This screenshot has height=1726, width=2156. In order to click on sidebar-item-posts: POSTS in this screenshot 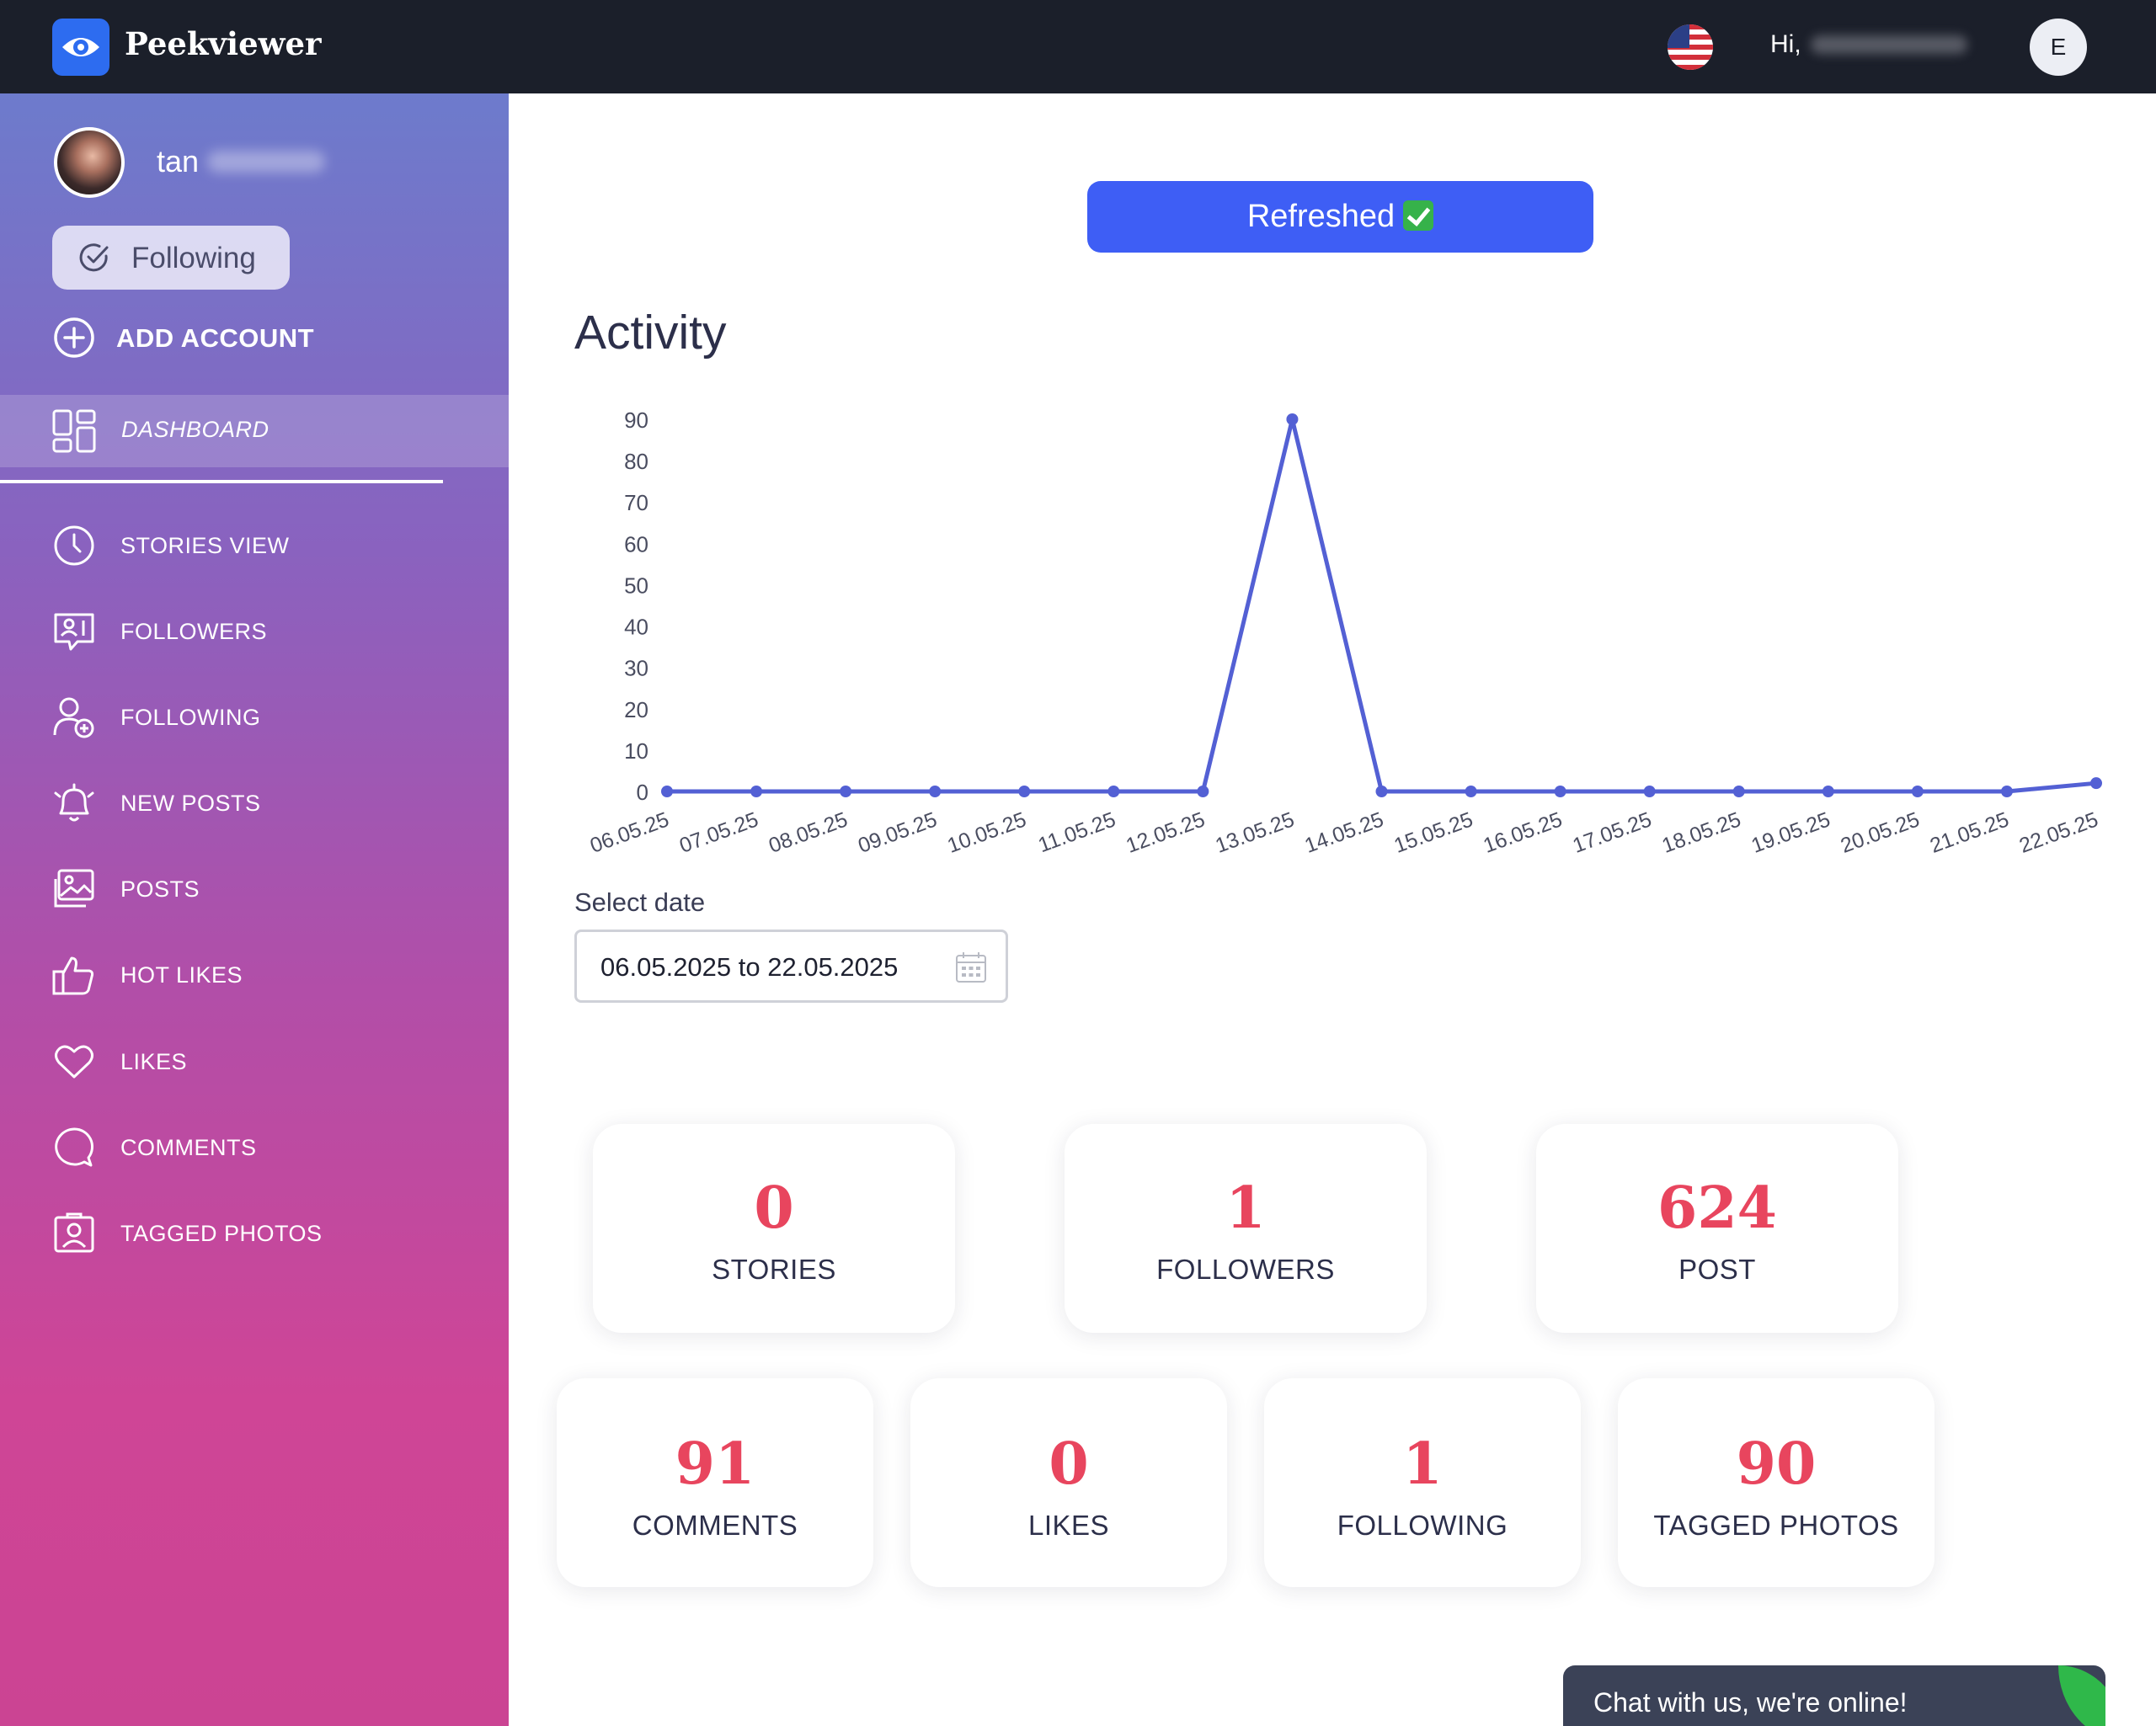, I will do `click(254, 889)`.